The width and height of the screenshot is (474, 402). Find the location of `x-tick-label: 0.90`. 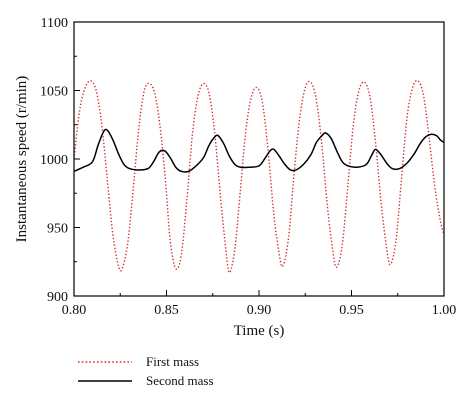

x-tick-label: 0.90 is located at coordinates (259, 310).